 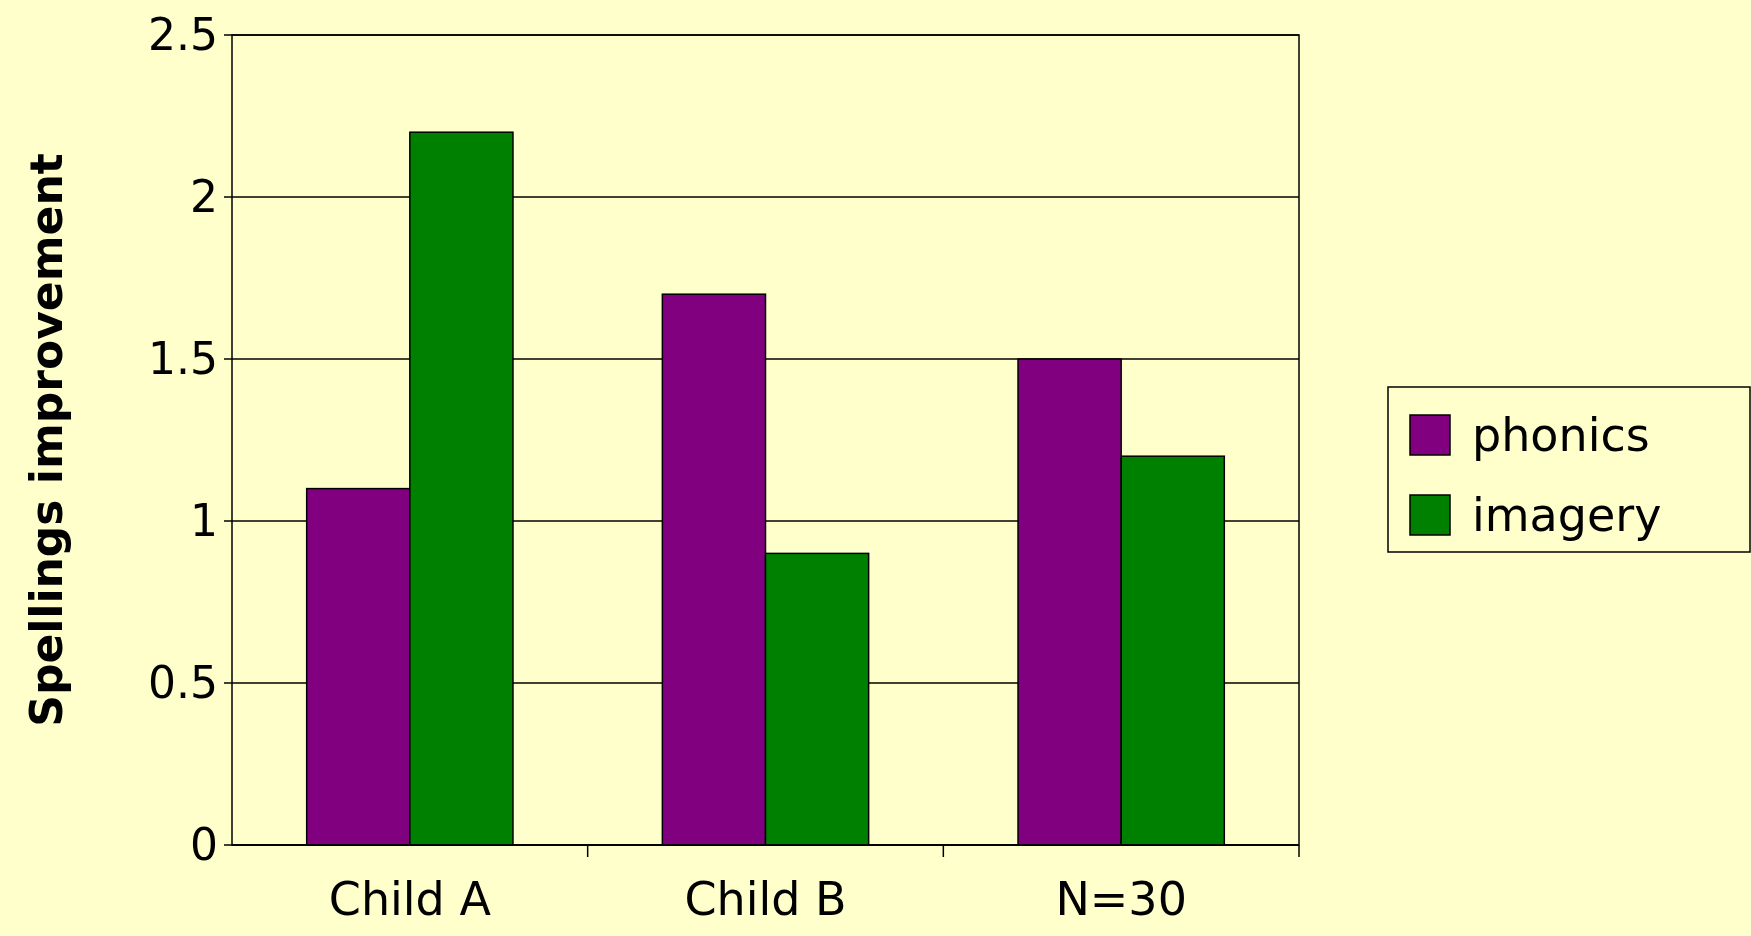 What do you see at coordinates (765, 899) in the screenshot?
I see `x-tick-label: Child B` at bounding box center [765, 899].